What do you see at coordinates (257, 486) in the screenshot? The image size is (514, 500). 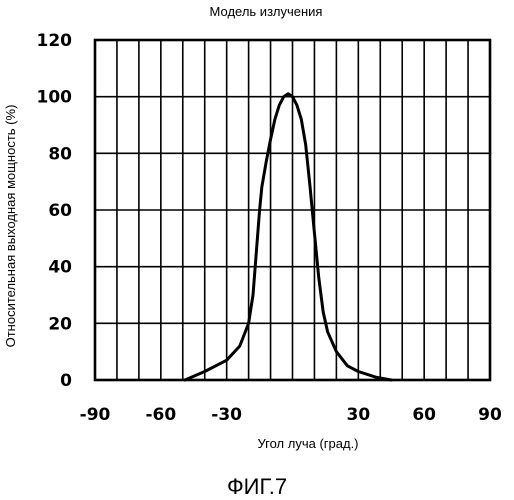 I see `figure-caption: ФИГ.7` at bounding box center [257, 486].